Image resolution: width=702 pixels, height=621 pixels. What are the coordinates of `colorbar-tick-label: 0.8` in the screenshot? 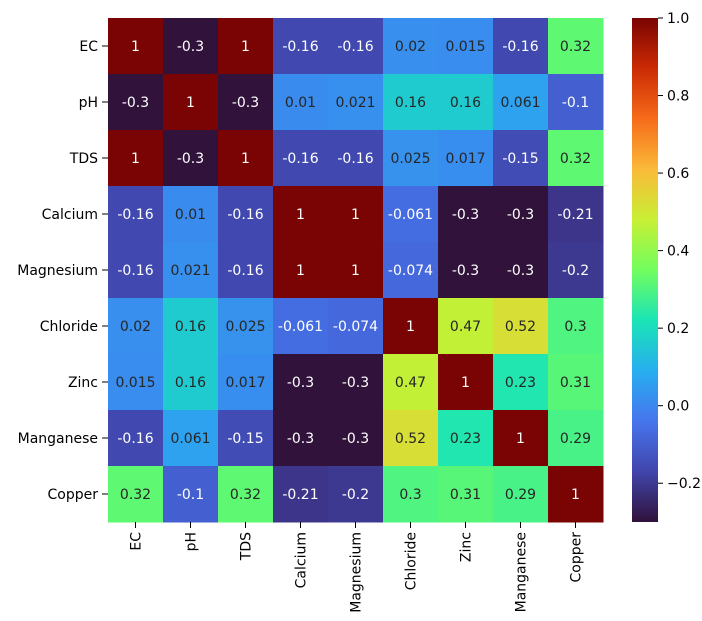 It's located at (678, 97).